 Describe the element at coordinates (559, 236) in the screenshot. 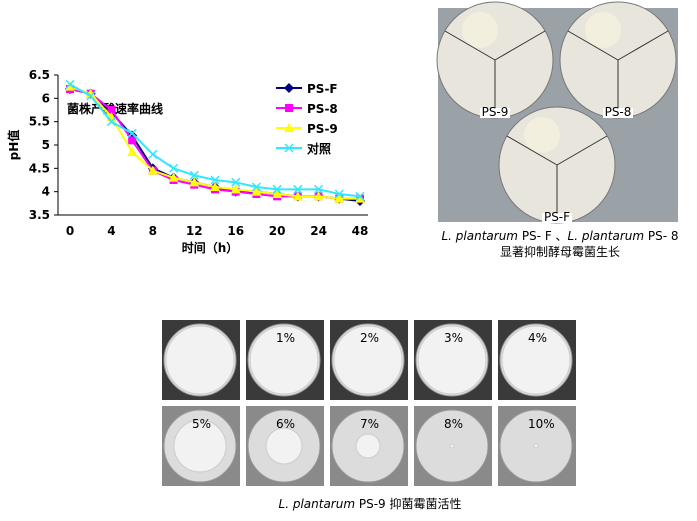

I see `caption-top: L. plantarum PS- F 、L. plantarum PS- 8` at that location.